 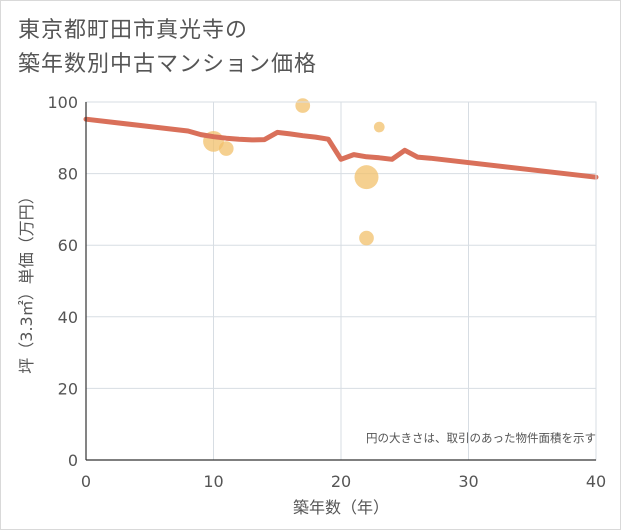 I want to click on chart-annotation: 円の大きさは、取引のあった物件面積を示す, so click(x=481, y=438).